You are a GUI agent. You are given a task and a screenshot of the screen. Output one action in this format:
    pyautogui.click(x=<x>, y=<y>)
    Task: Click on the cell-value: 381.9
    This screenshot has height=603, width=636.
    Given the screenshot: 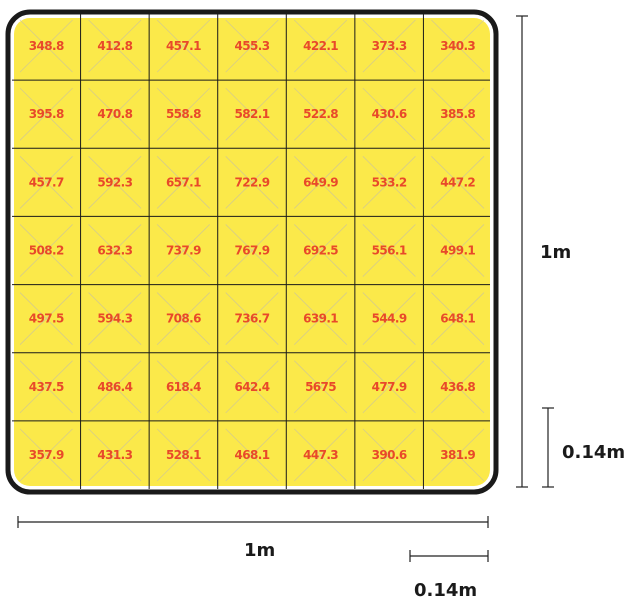 What is the action you would take?
    pyautogui.click(x=457, y=455)
    